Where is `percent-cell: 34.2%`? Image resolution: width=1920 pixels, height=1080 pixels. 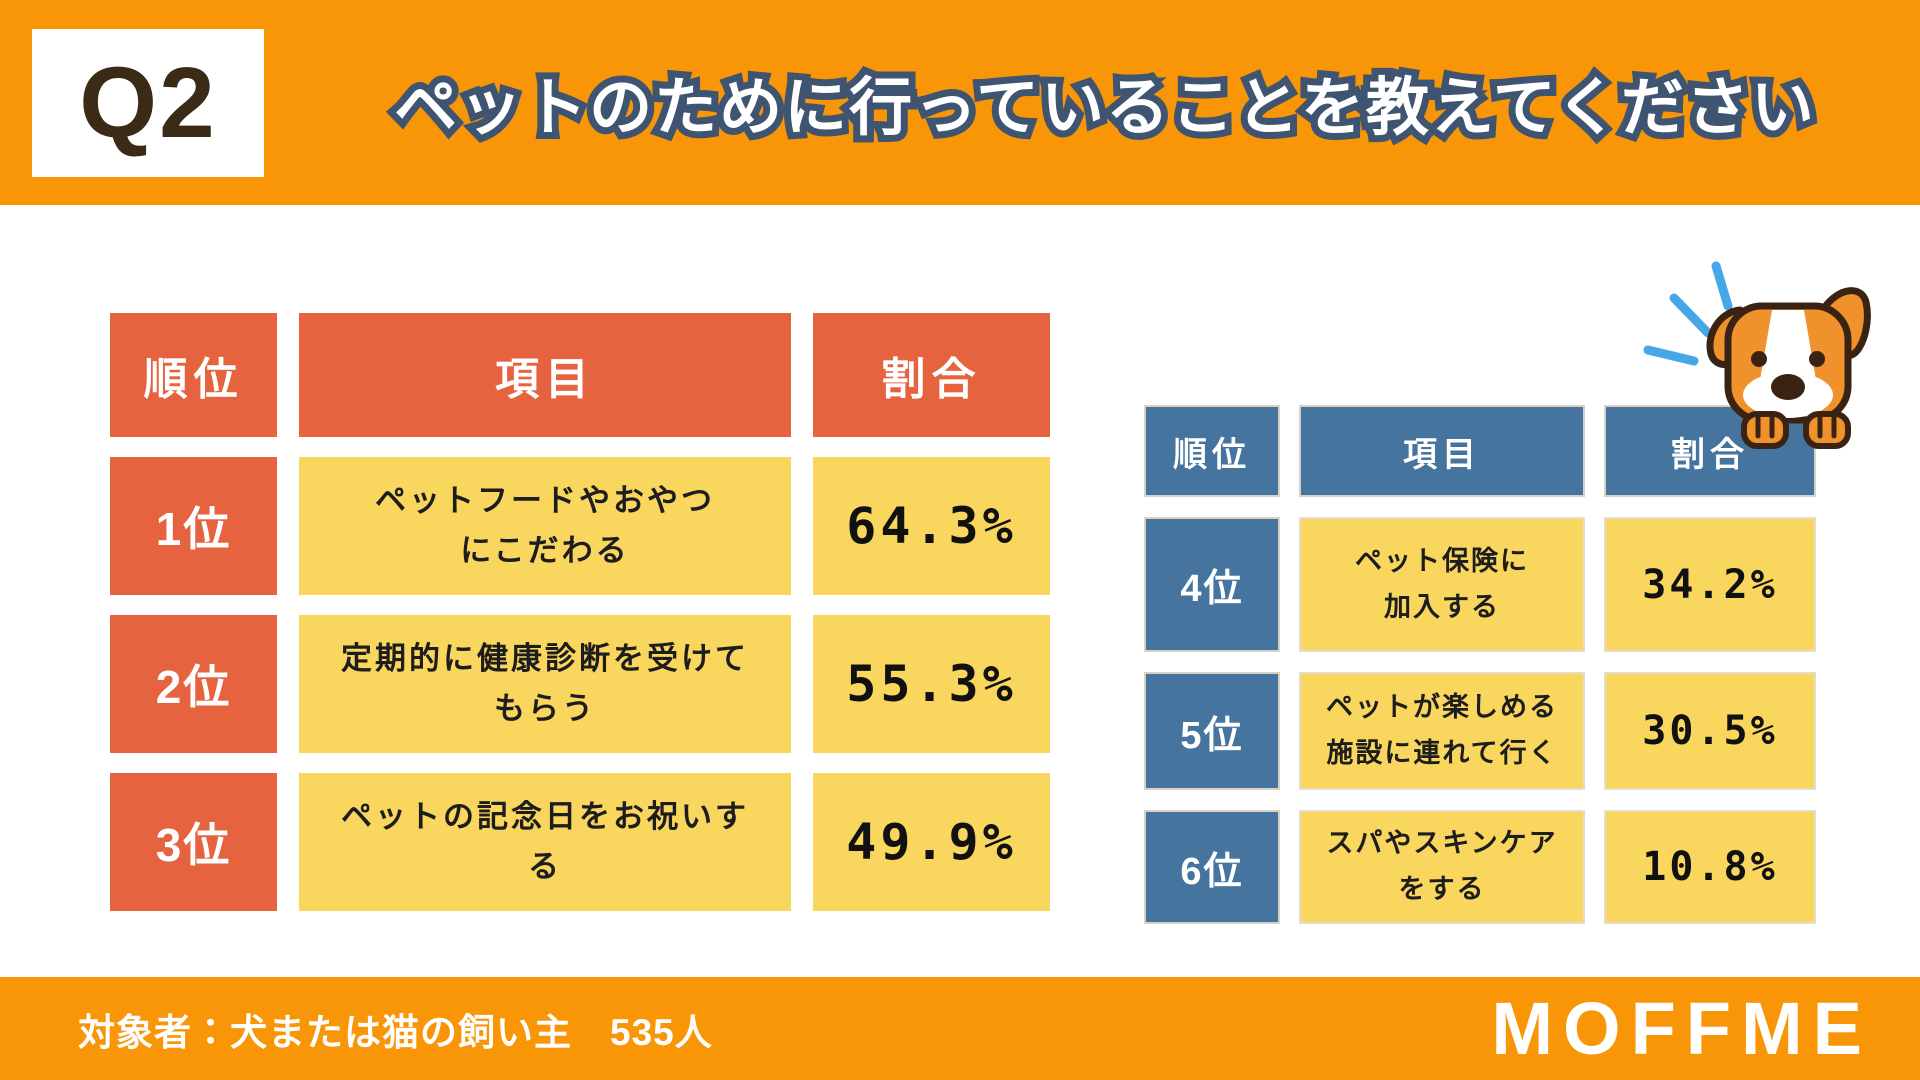 percent-cell: 34.2% is located at coordinates (1710, 584).